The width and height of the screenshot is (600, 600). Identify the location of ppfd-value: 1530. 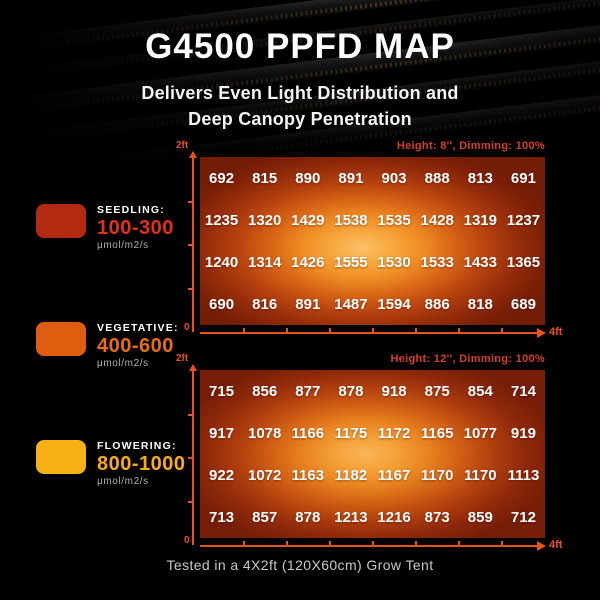
(394, 262).